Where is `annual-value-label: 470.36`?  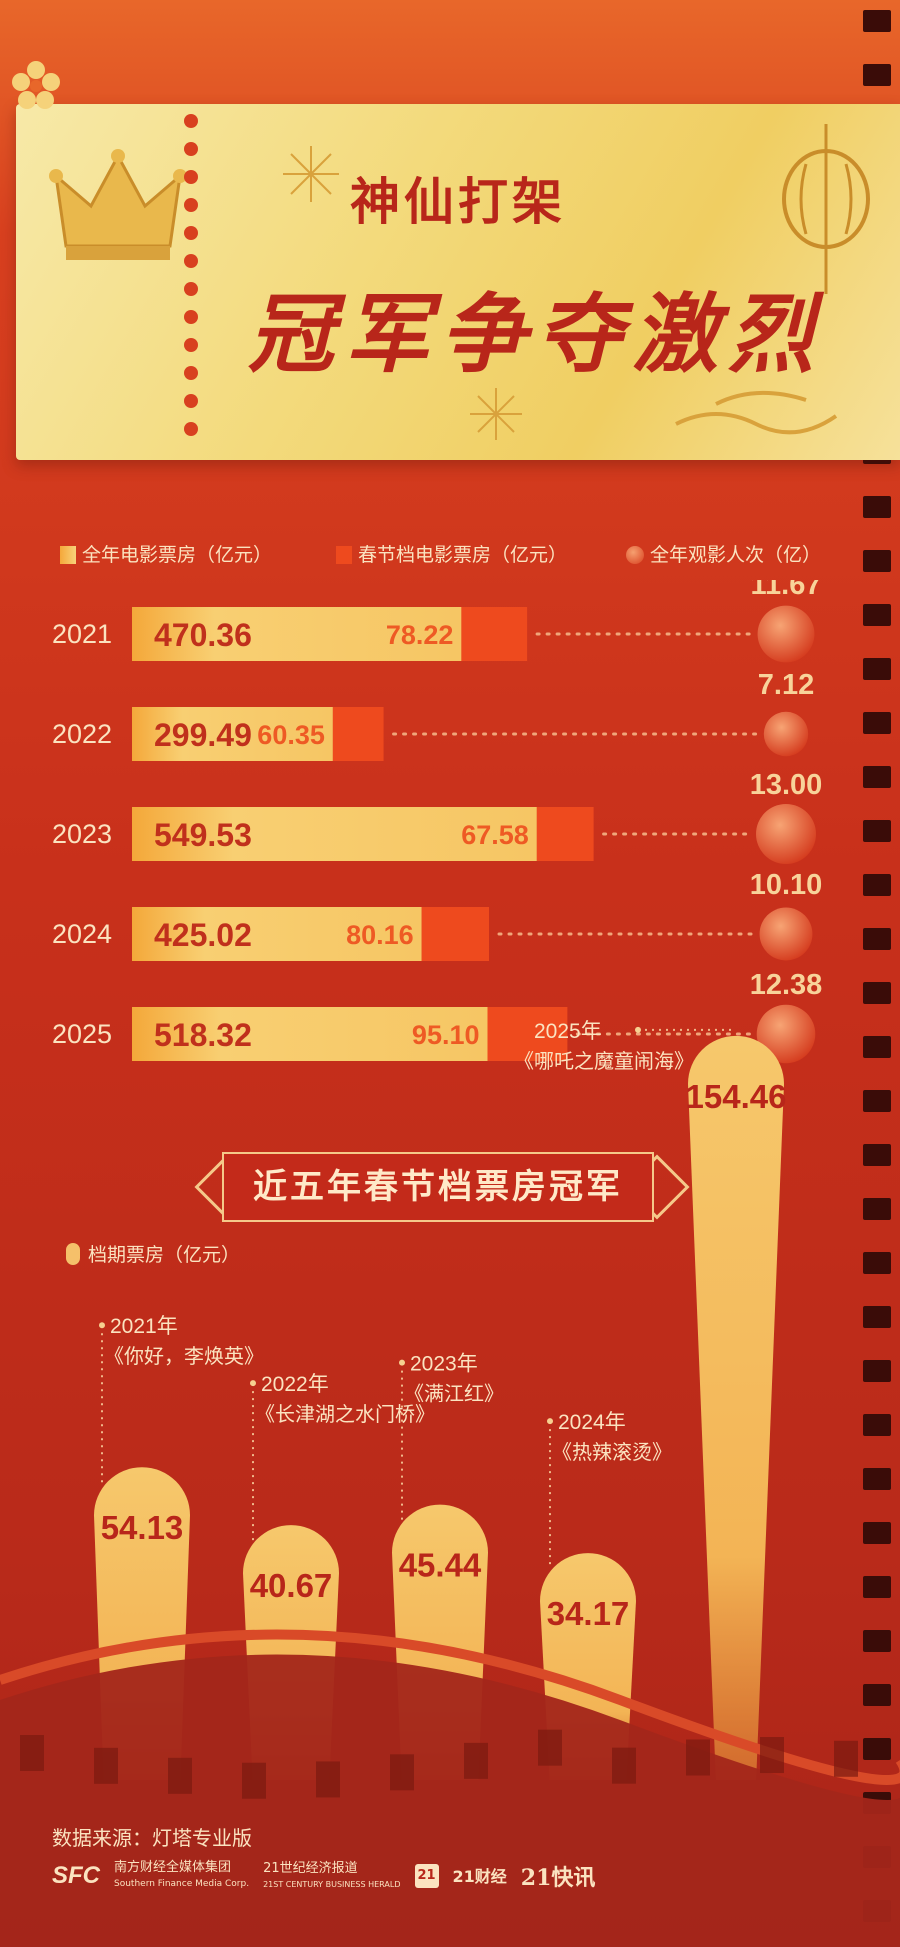
annual-value-label: 470.36 is located at coordinates (203, 635).